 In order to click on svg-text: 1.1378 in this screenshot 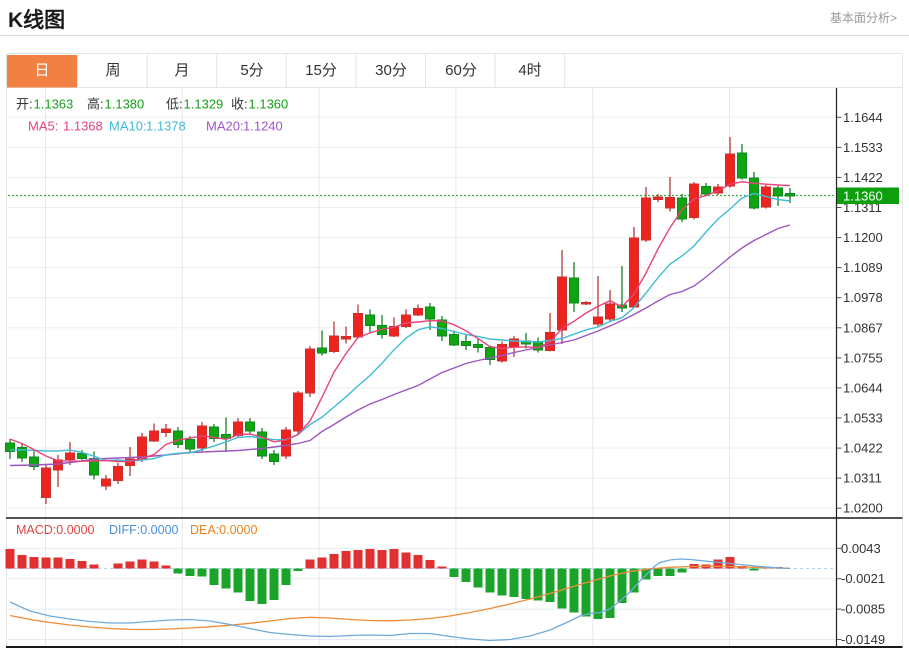, I will do `click(166, 126)`.